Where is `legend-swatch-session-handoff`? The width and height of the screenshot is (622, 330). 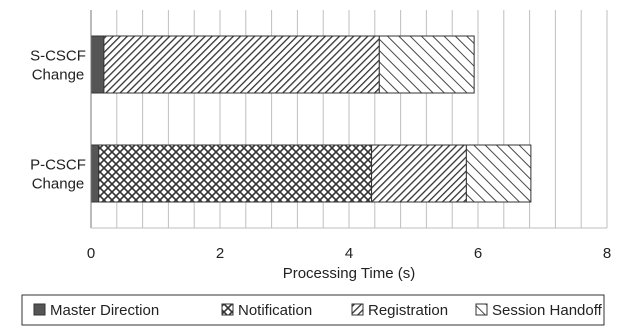
legend-swatch-session-handoff is located at coordinates (481, 309).